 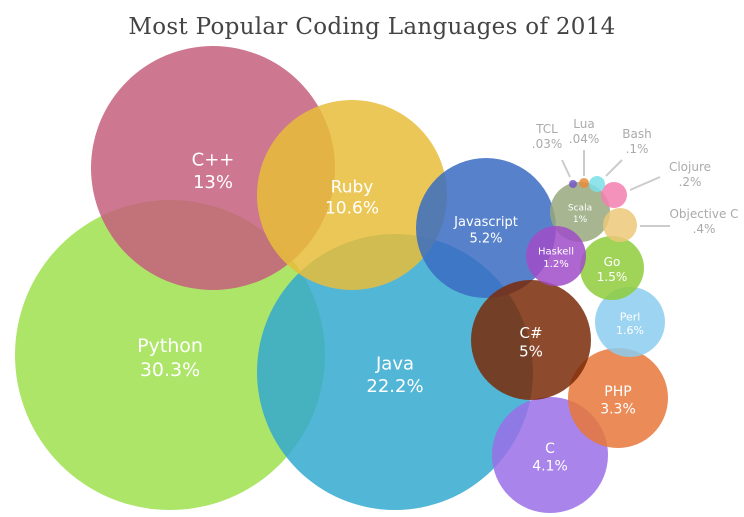 I want to click on bubble-name-javascript: Javascript, so click(x=485, y=222).